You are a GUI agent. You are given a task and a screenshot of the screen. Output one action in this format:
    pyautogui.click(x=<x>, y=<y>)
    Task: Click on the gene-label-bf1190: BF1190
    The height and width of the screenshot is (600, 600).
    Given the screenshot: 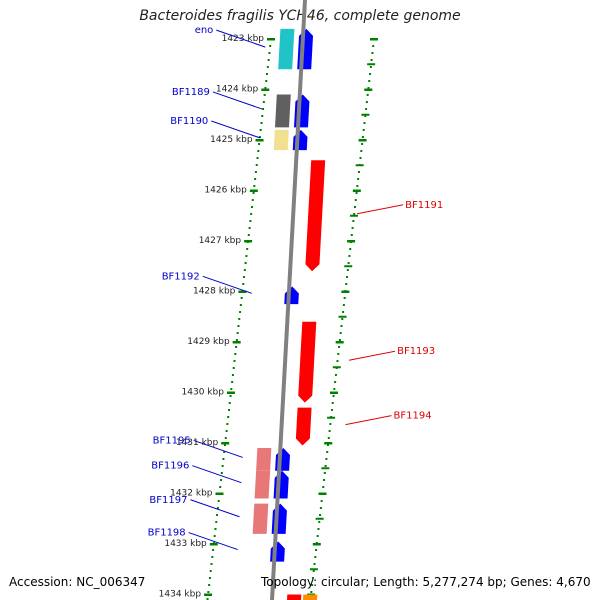 What is the action you would take?
    pyautogui.click(x=189, y=121)
    